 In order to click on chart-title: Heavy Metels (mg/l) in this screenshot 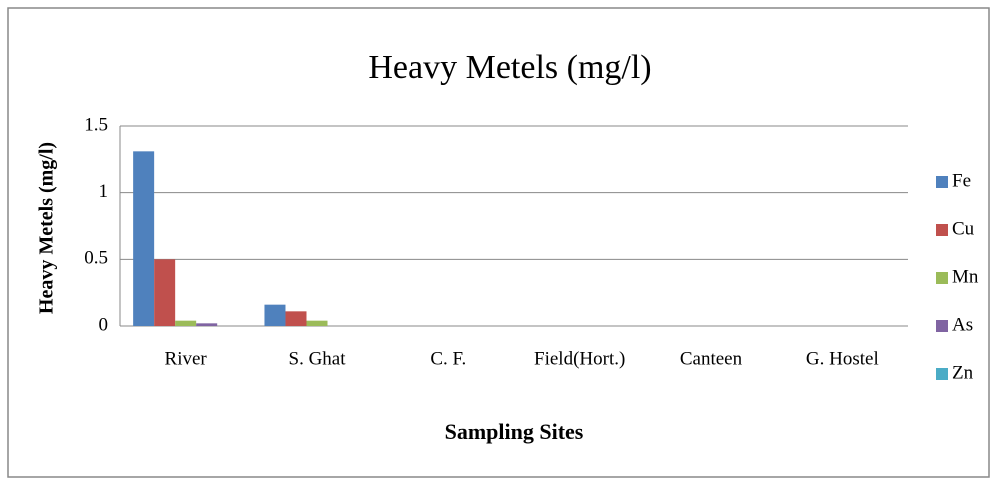, I will do `click(509, 67)`.